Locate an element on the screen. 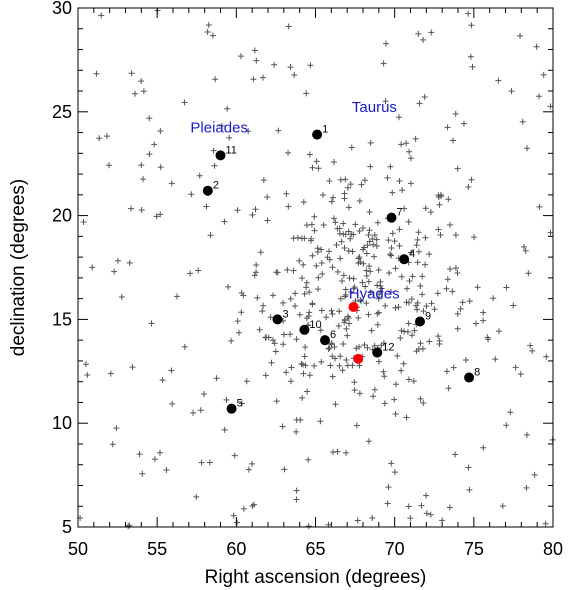 Image resolution: width=569 pixels, height=590 pixels. x-tick-label: 55 is located at coordinates (157, 549).